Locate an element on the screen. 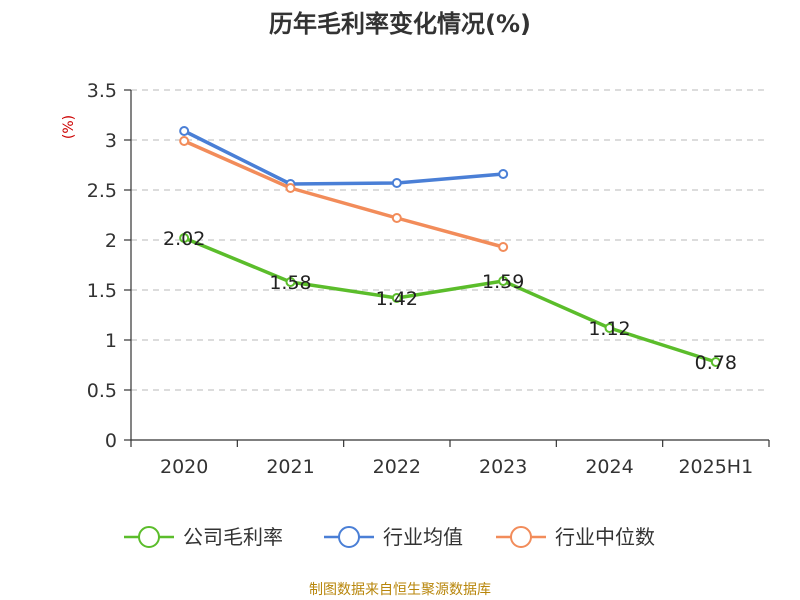 The width and height of the screenshot is (800, 600). x-tick-label: 2025H1 is located at coordinates (715, 467).